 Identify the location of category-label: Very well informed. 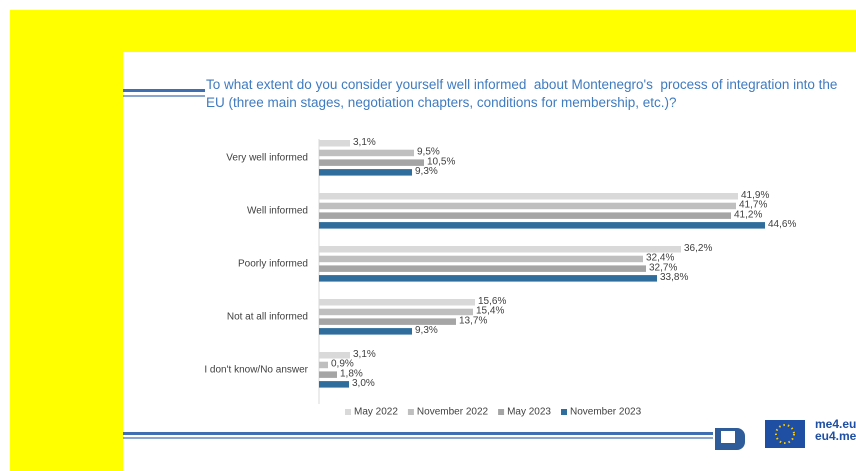
(267, 157).